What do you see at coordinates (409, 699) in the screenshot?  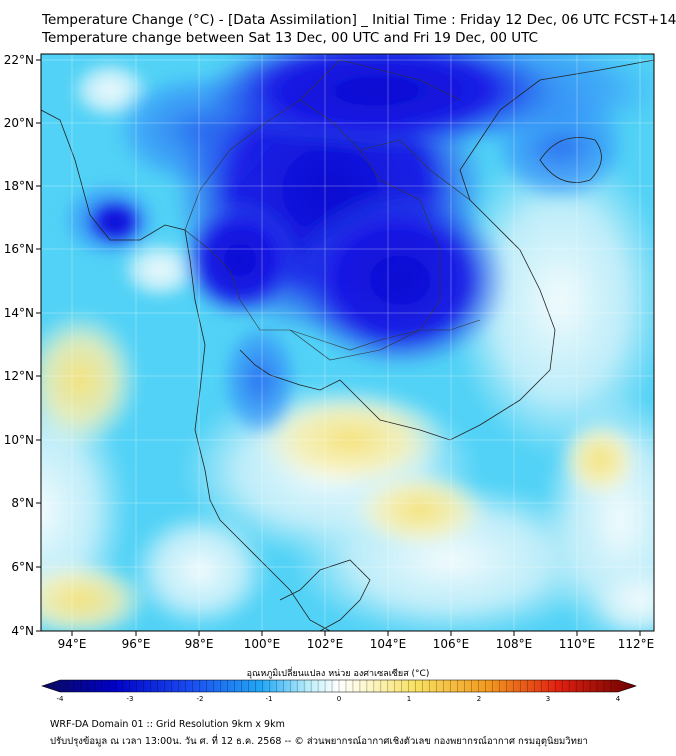 I see `colorbar-tick-label: 1` at bounding box center [409, 699].